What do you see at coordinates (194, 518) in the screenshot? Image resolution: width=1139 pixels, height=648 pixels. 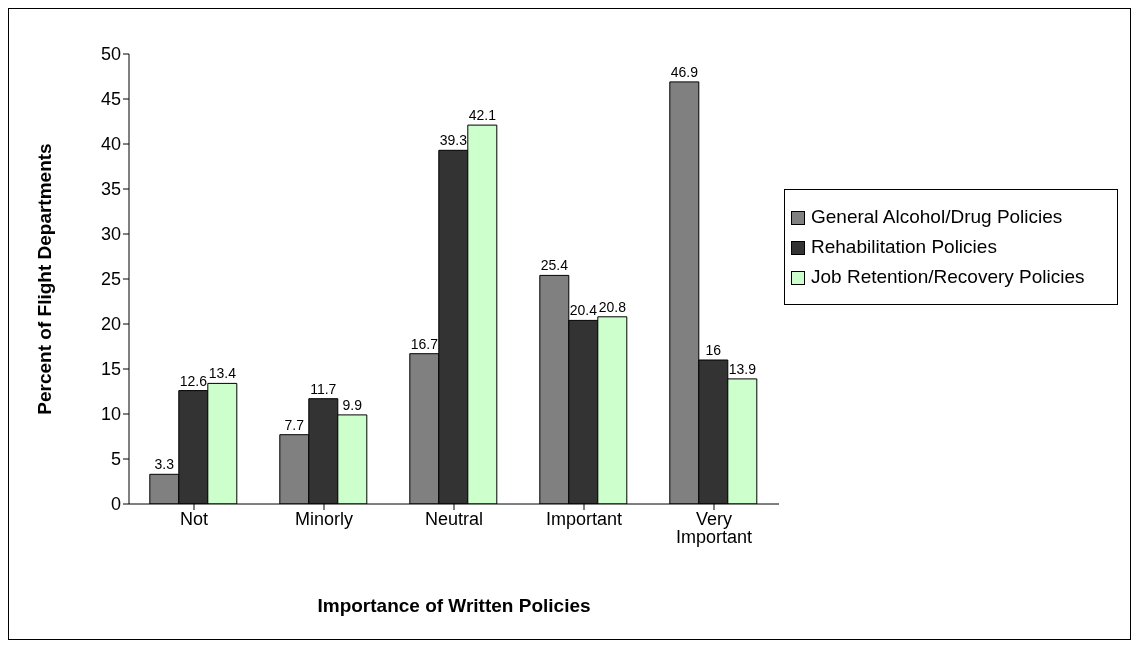 I see `x-tick-label: Not` at bounding box center [194, 518].